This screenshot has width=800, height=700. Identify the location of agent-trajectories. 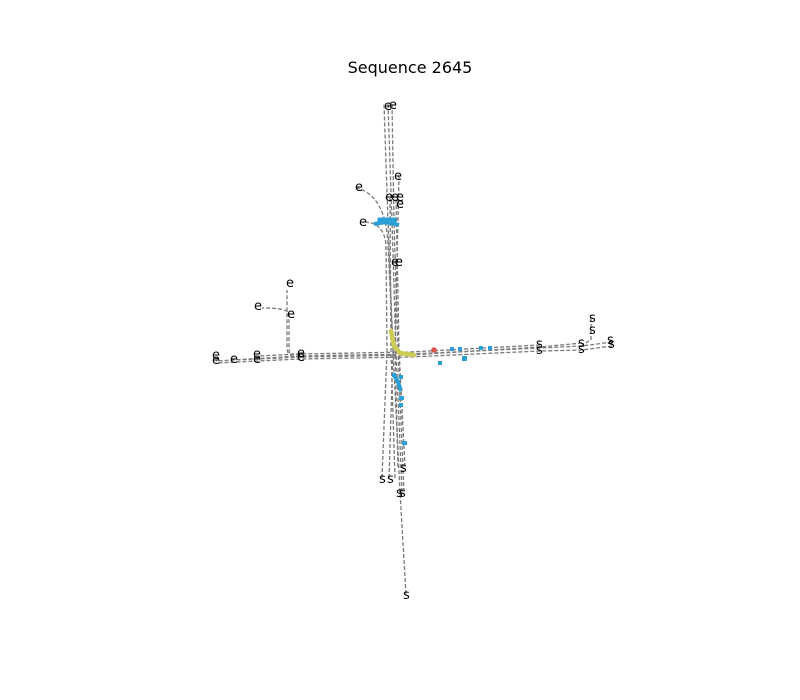
(432, 331).